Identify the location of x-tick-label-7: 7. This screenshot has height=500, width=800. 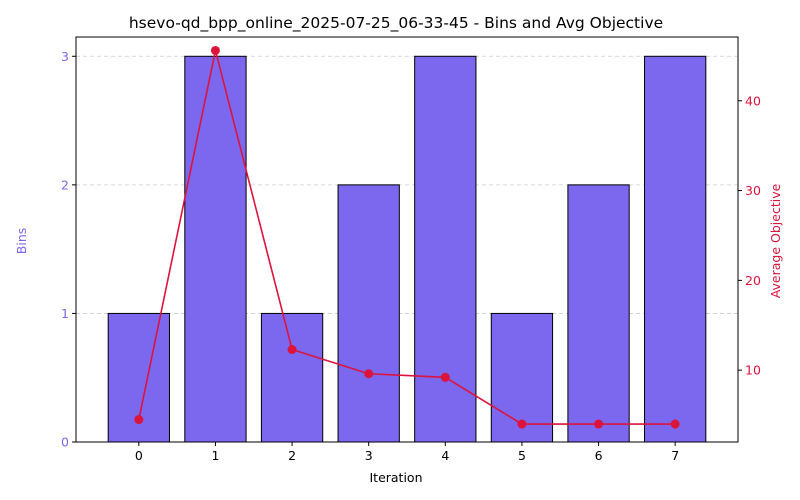
(675, 455).